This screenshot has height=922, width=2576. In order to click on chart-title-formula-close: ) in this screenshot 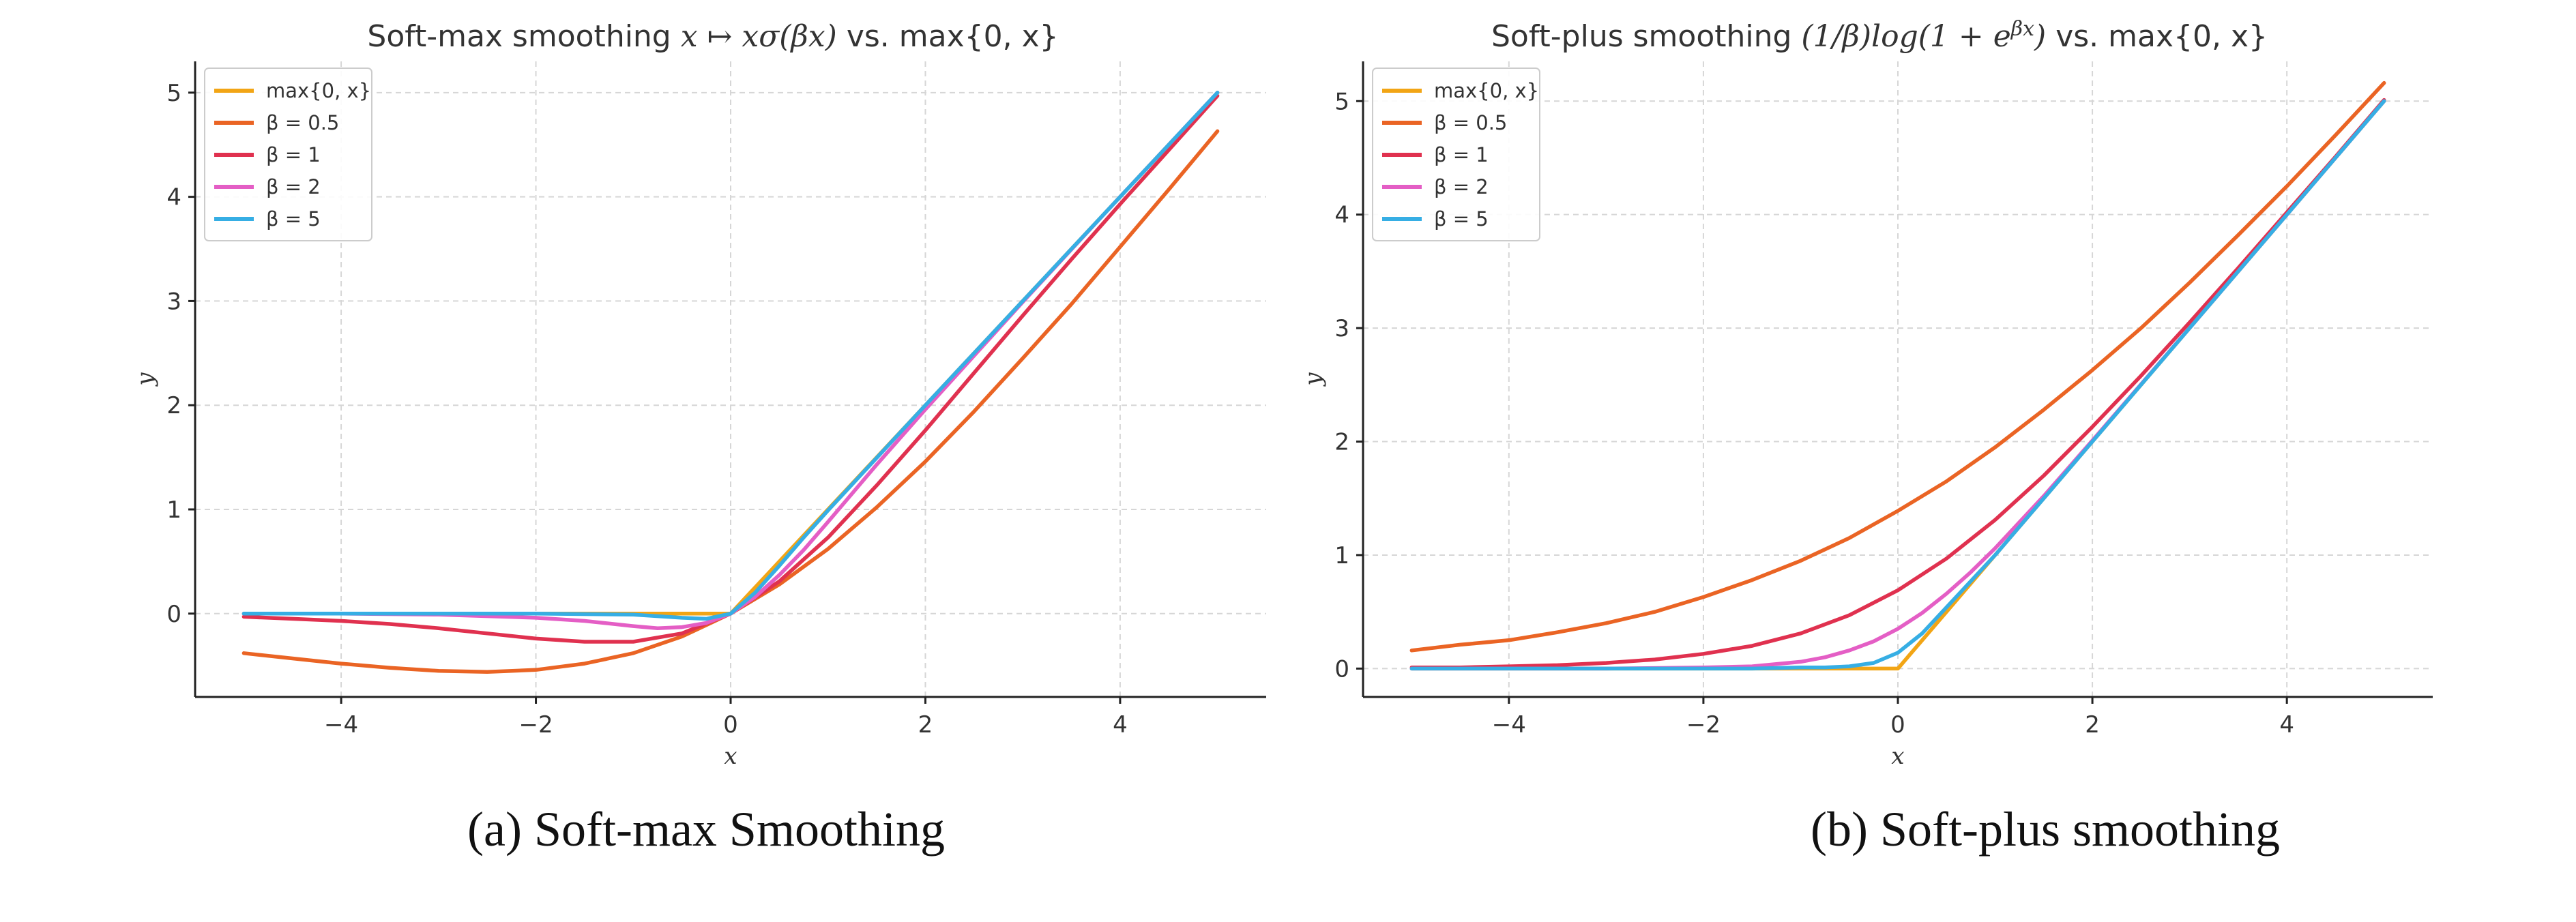, I will do `click(2040, 36)`.